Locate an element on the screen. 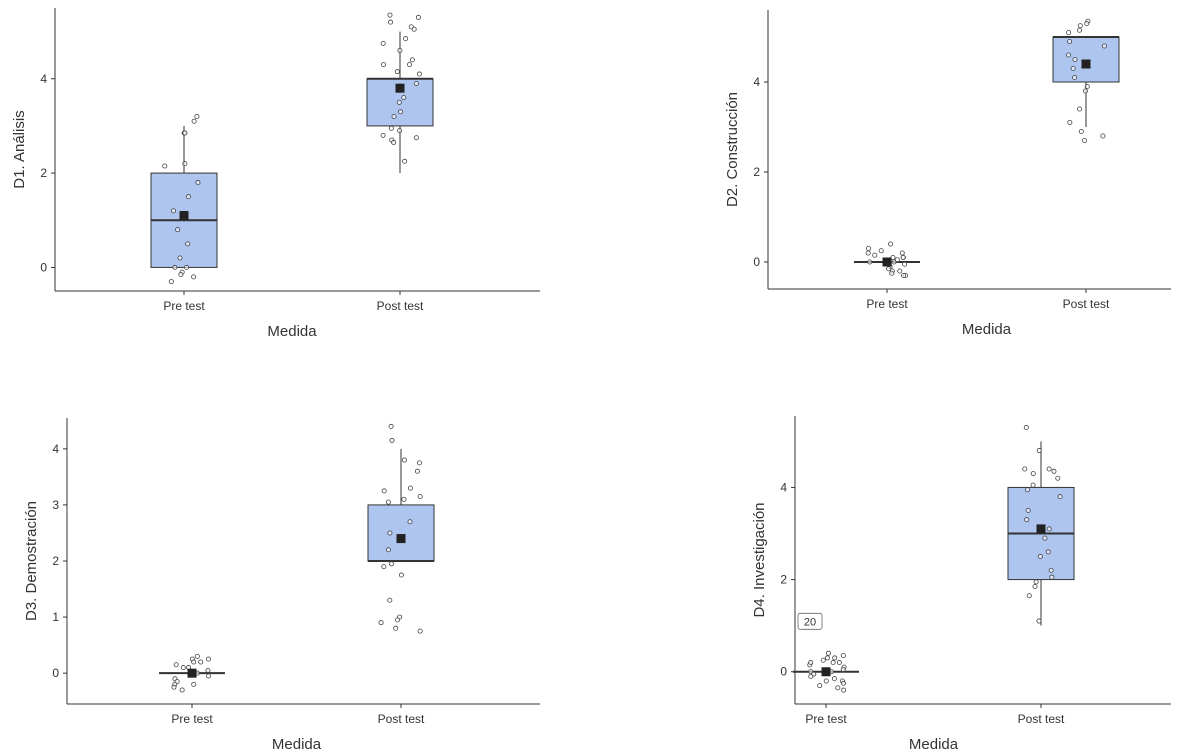 This screenshot has width=1203, height=756. x-tick-label: Post test is located at coordinates (1086, 304).